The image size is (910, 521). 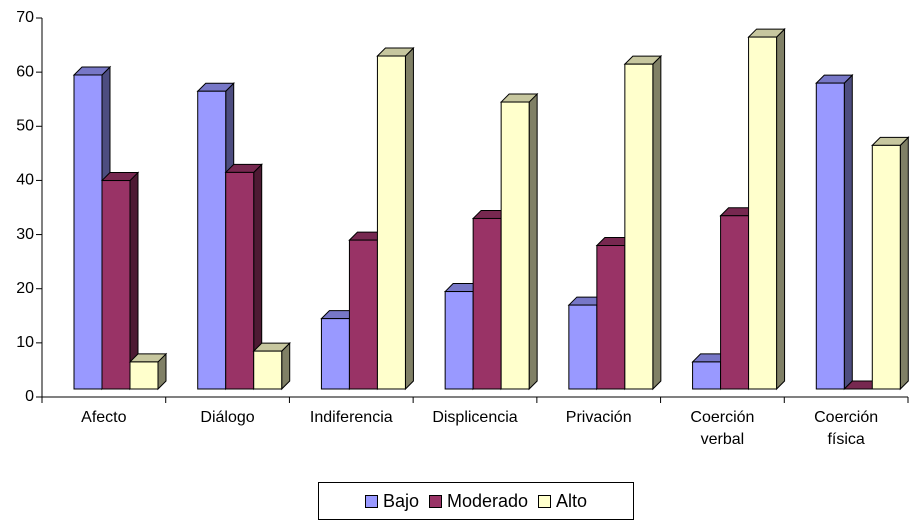 I want to click on legend-label: Bajo, so click(x=400, y=500).